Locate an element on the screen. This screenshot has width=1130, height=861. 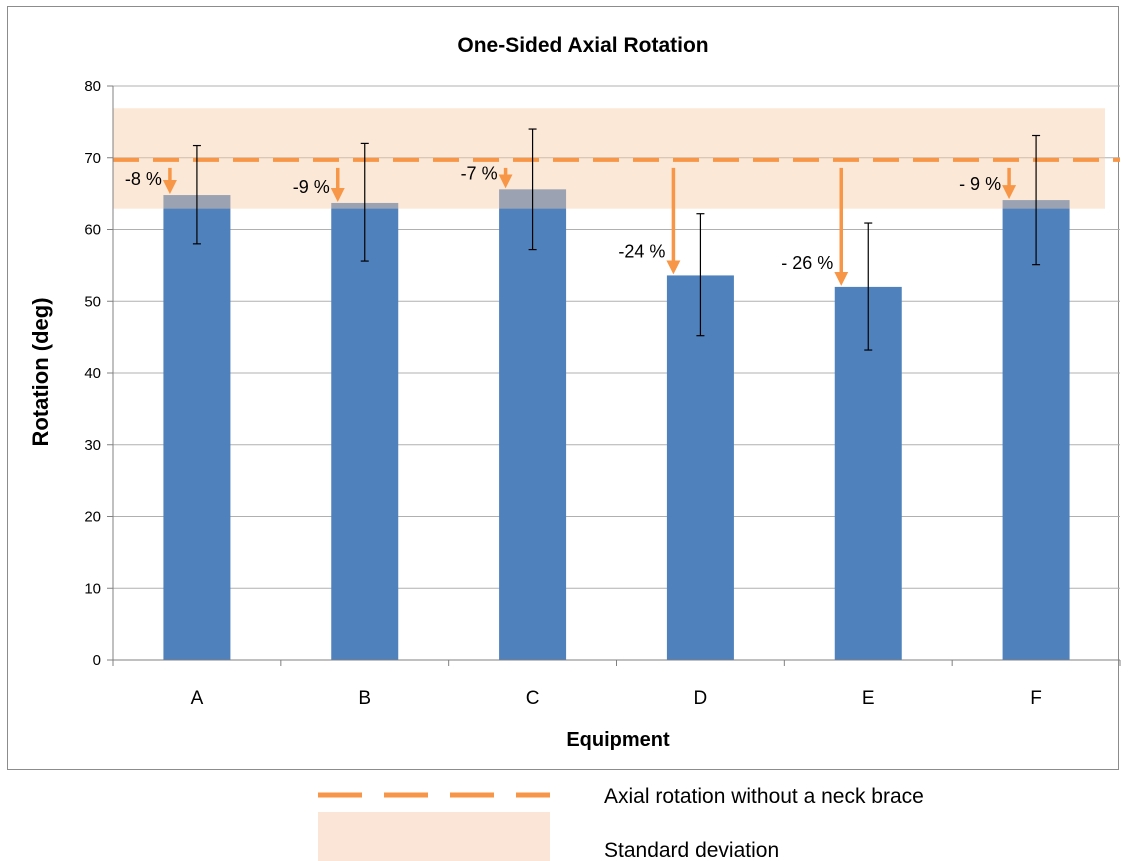
legend-label-band: Standard deviation is located at coordinates (691, 850).